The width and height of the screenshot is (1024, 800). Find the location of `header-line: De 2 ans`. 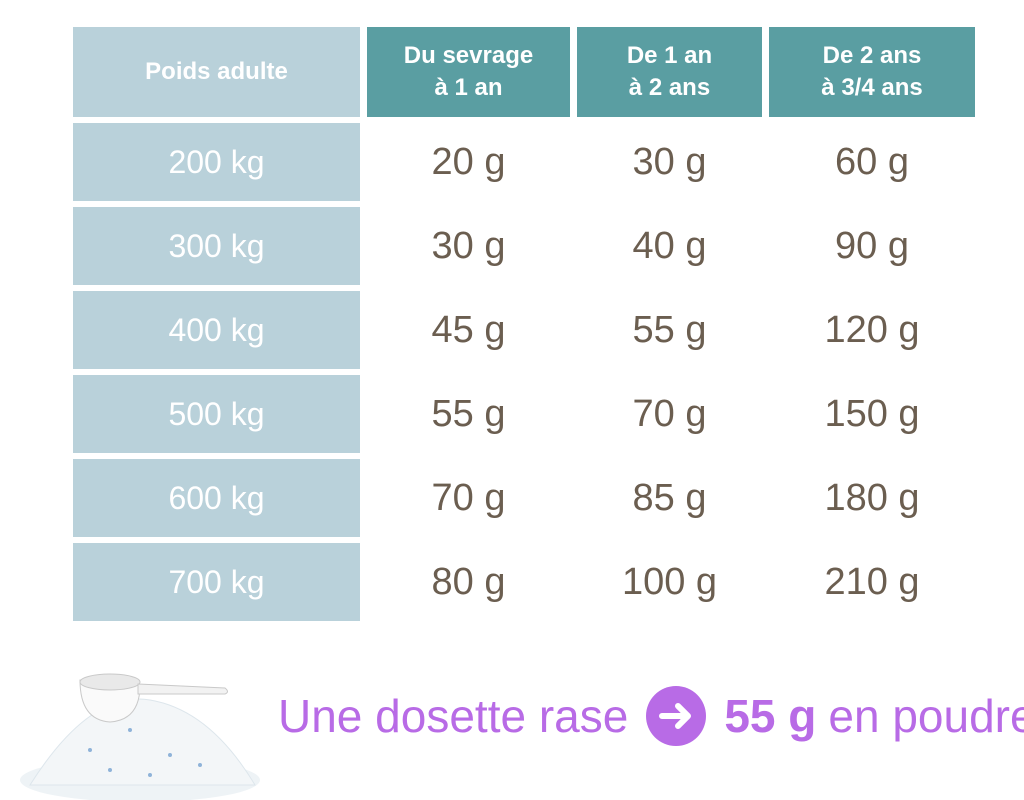

header-line: De 2 ans is located at coordinates (872, 55).